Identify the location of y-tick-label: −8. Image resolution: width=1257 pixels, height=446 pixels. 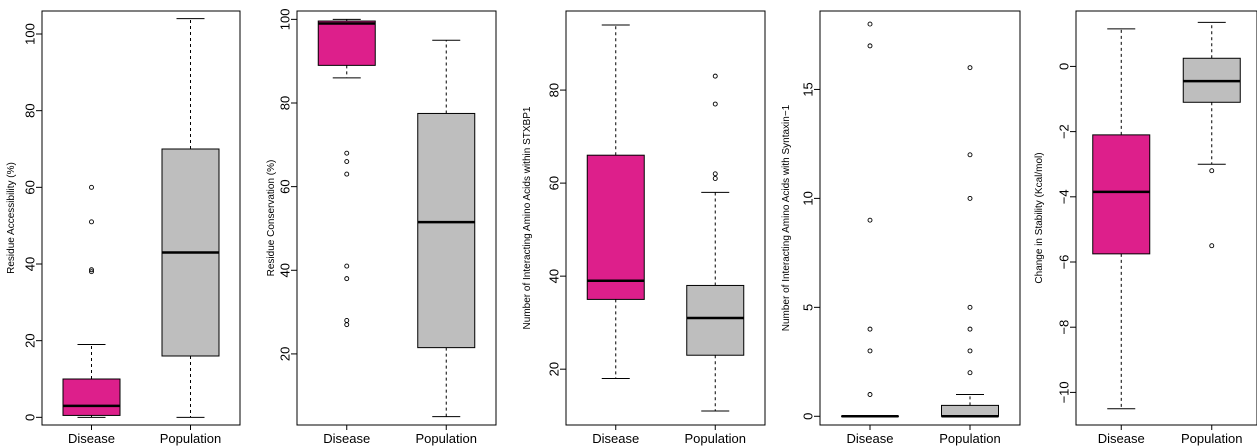
(1063, 327).